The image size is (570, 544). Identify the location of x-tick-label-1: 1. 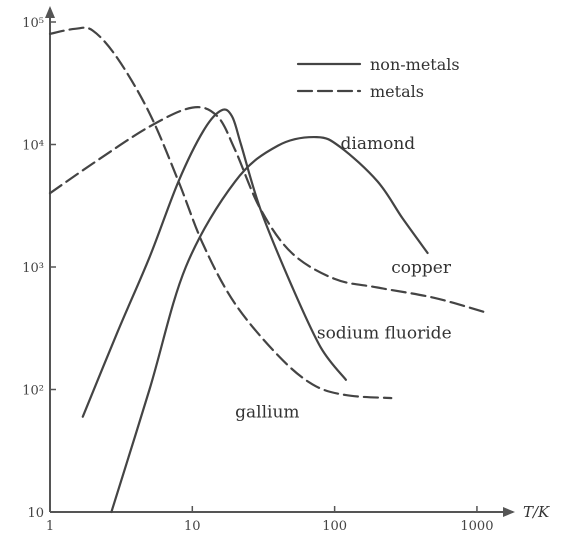
(50, 526).